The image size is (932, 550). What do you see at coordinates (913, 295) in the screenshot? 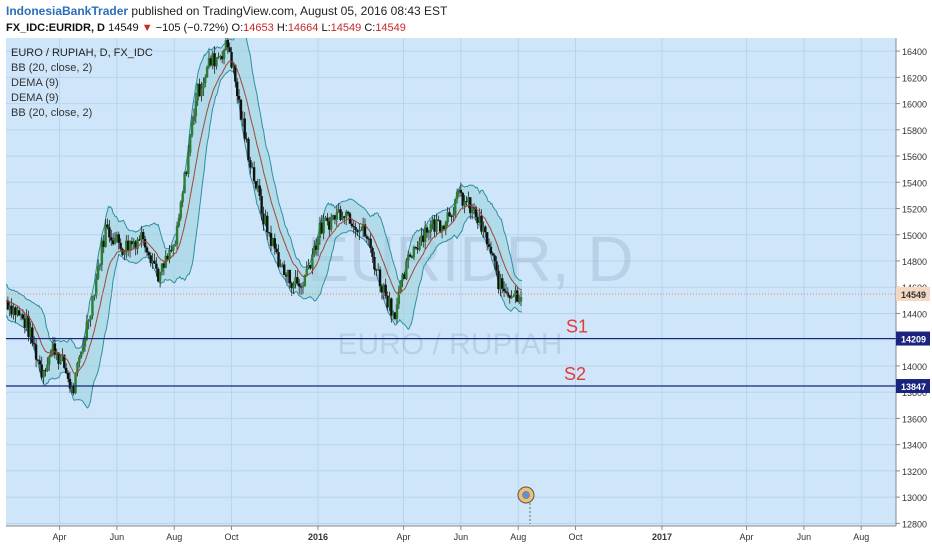
I see `price-tag-label: 14549` at bounding box center [913, 295].